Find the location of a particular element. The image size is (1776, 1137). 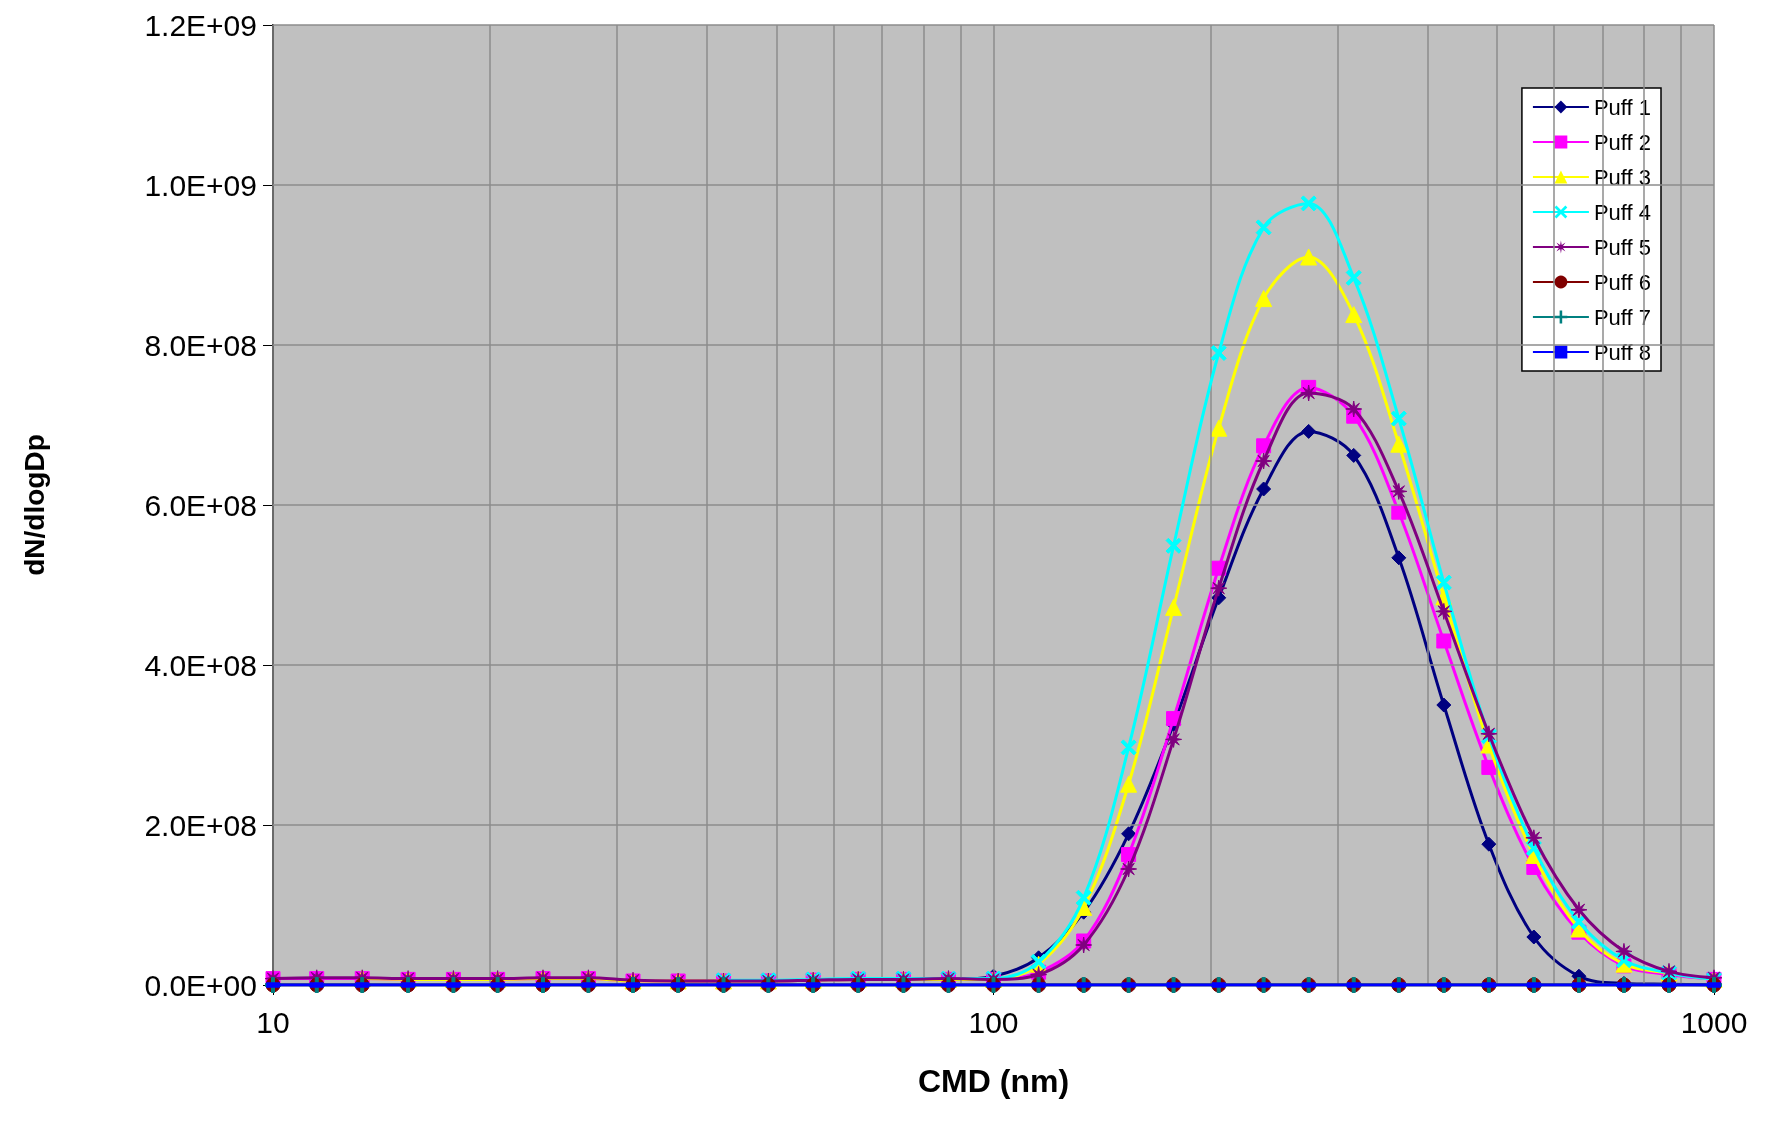

y-tick-label: 2.0E+08 is located at coordinates (200, 825).